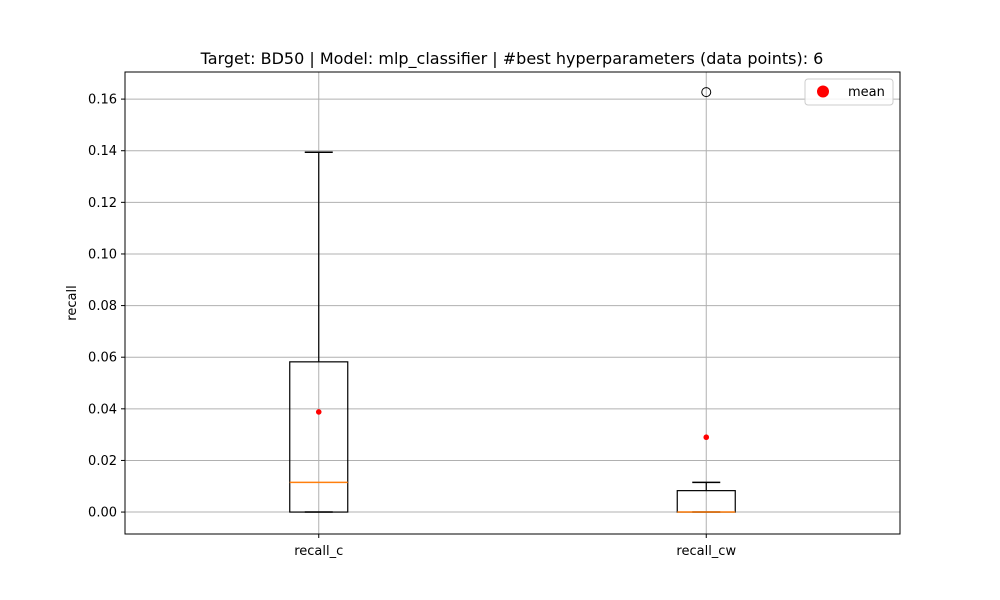  What do you see at coordinates (102, 358) in the screenshot?
I see `y-tick-label: 0.06` at bounding box center [102, 358].